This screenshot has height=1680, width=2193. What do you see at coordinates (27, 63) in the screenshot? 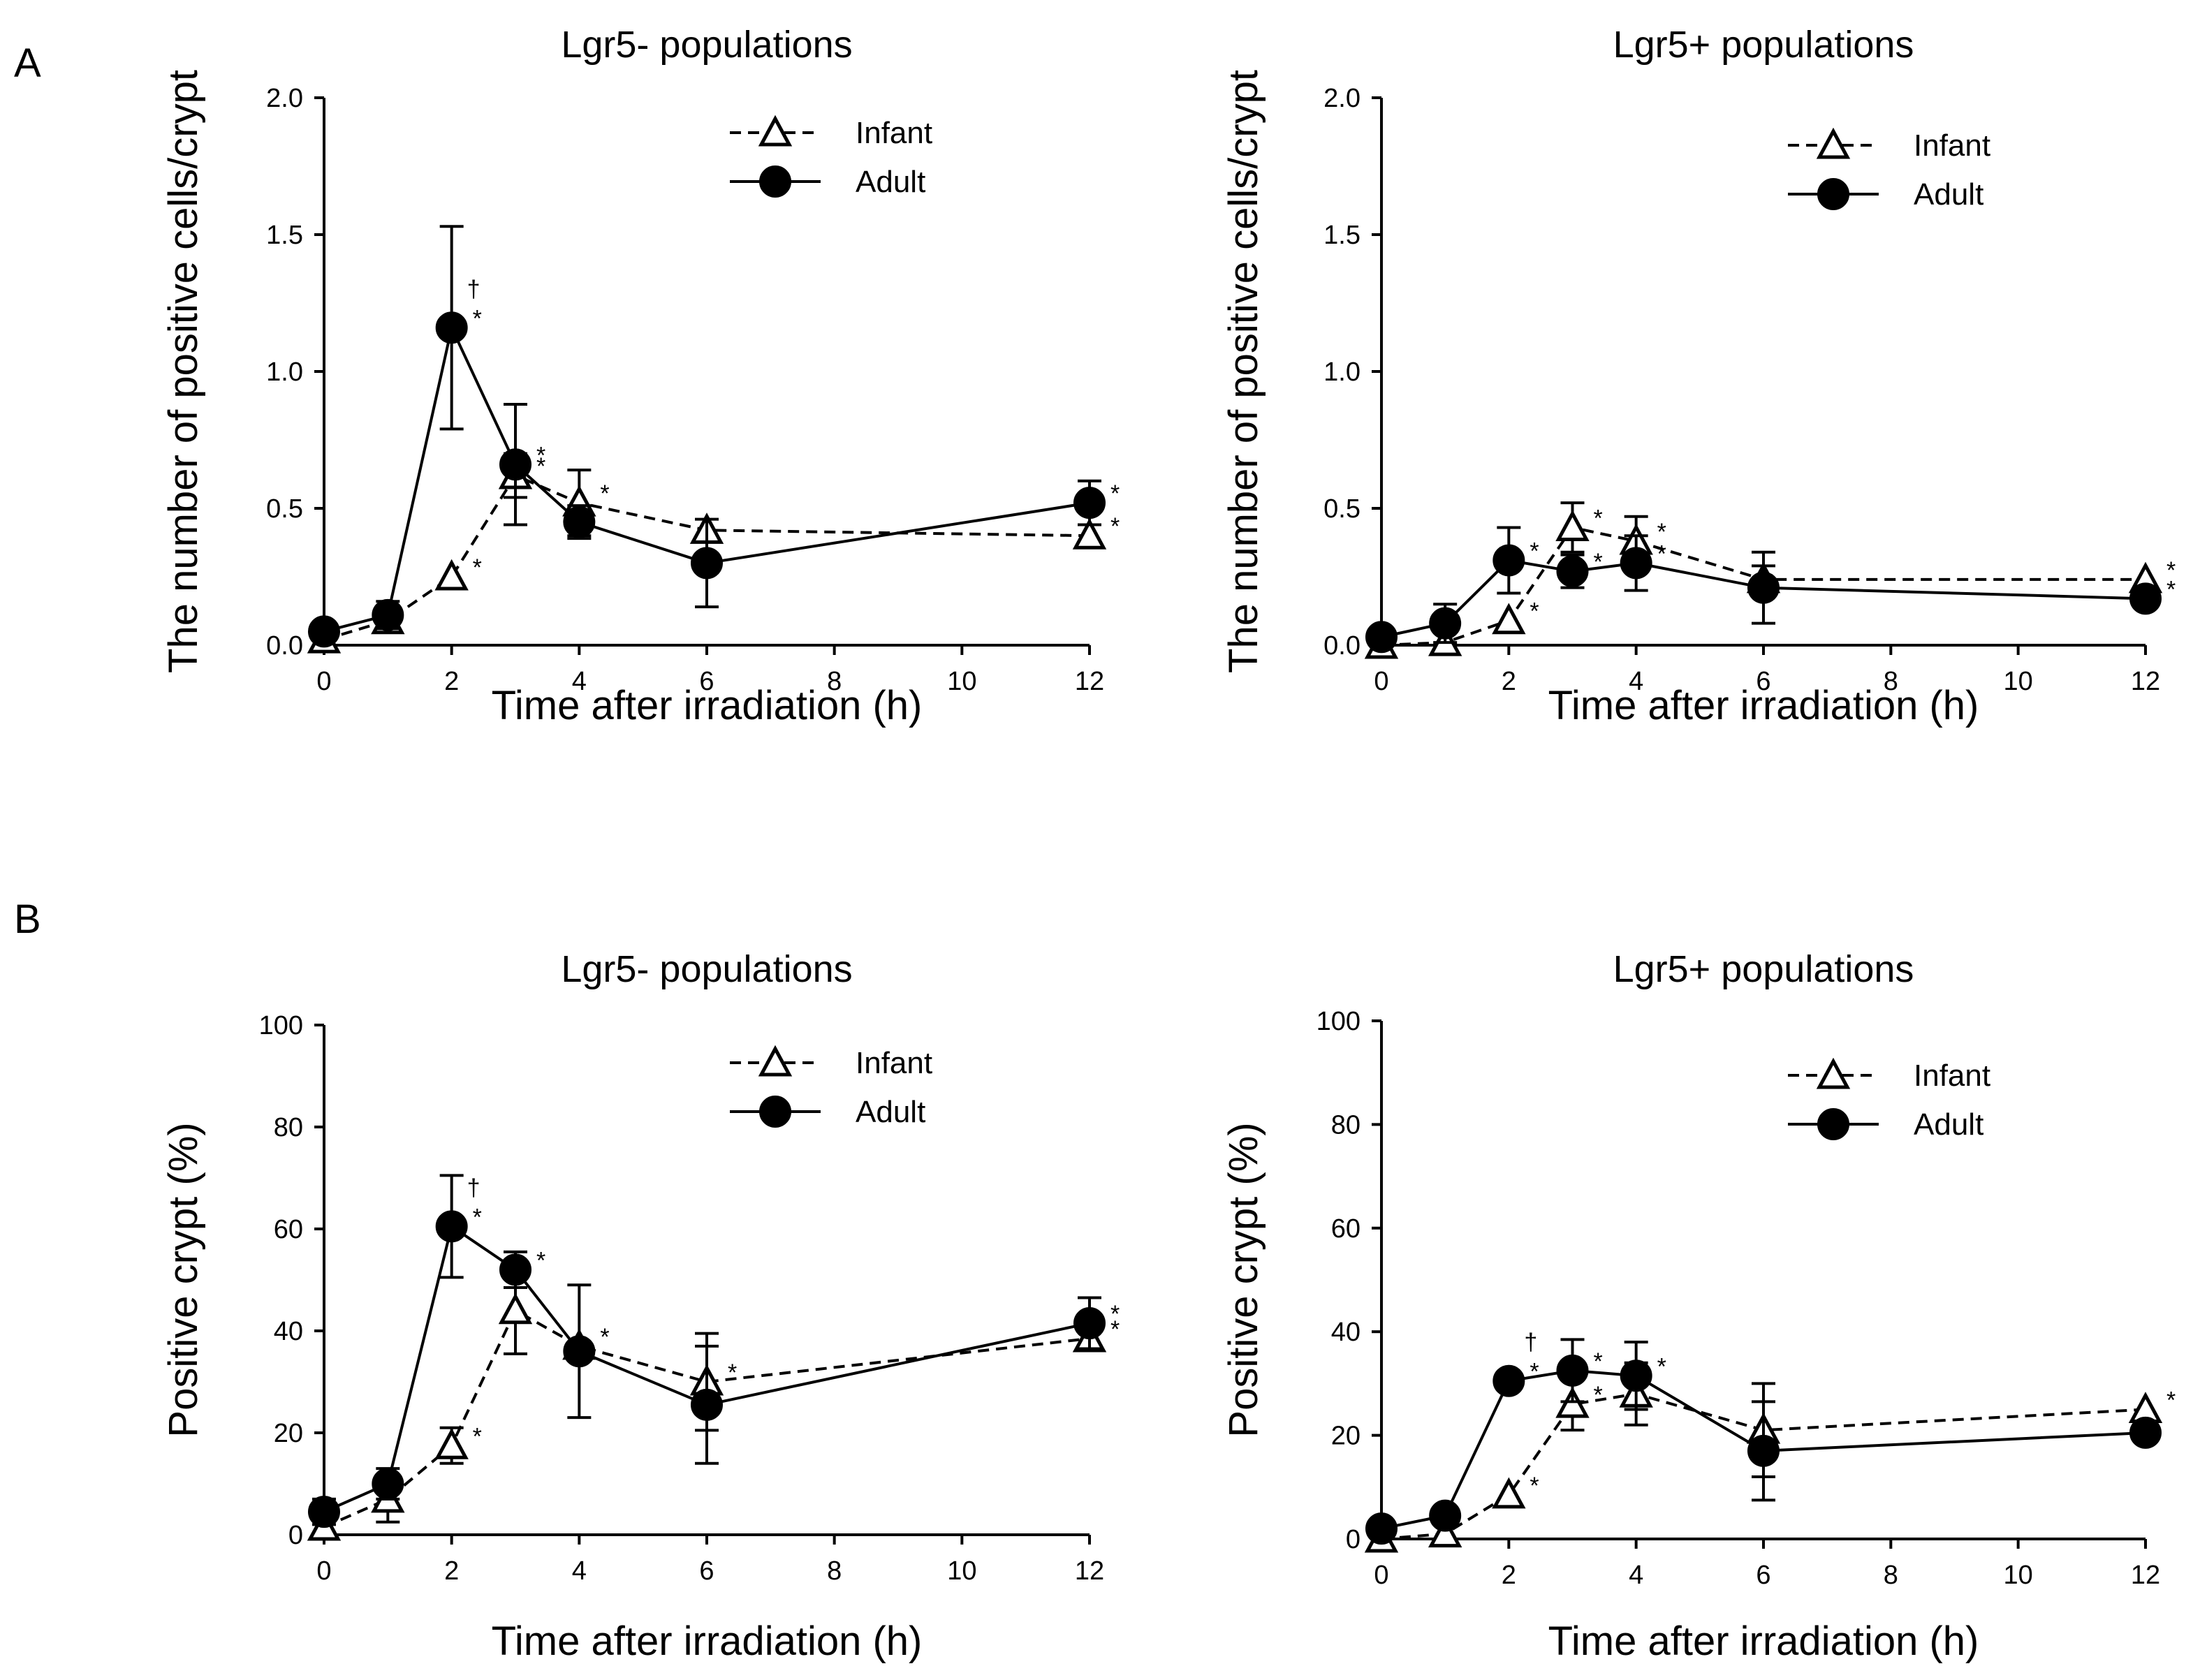
I see `panel-label-a: A` at bounding box center [27, 63].